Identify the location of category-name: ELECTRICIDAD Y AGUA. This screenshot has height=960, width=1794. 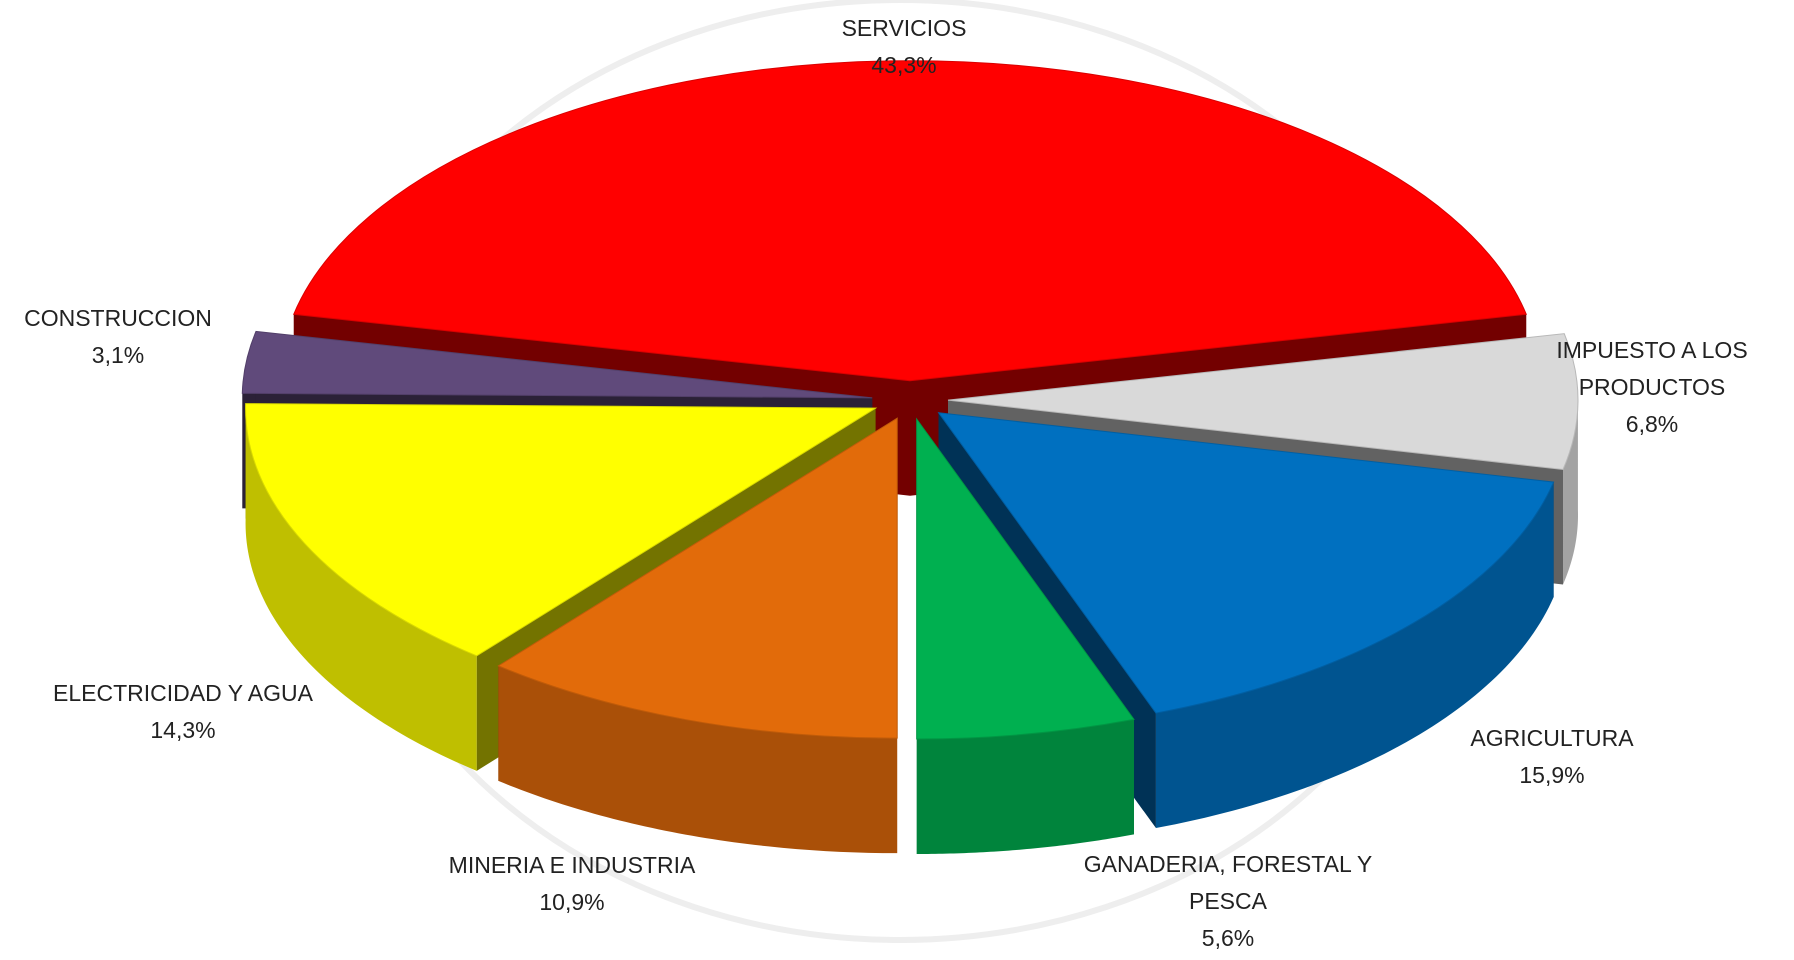
(183, 693).